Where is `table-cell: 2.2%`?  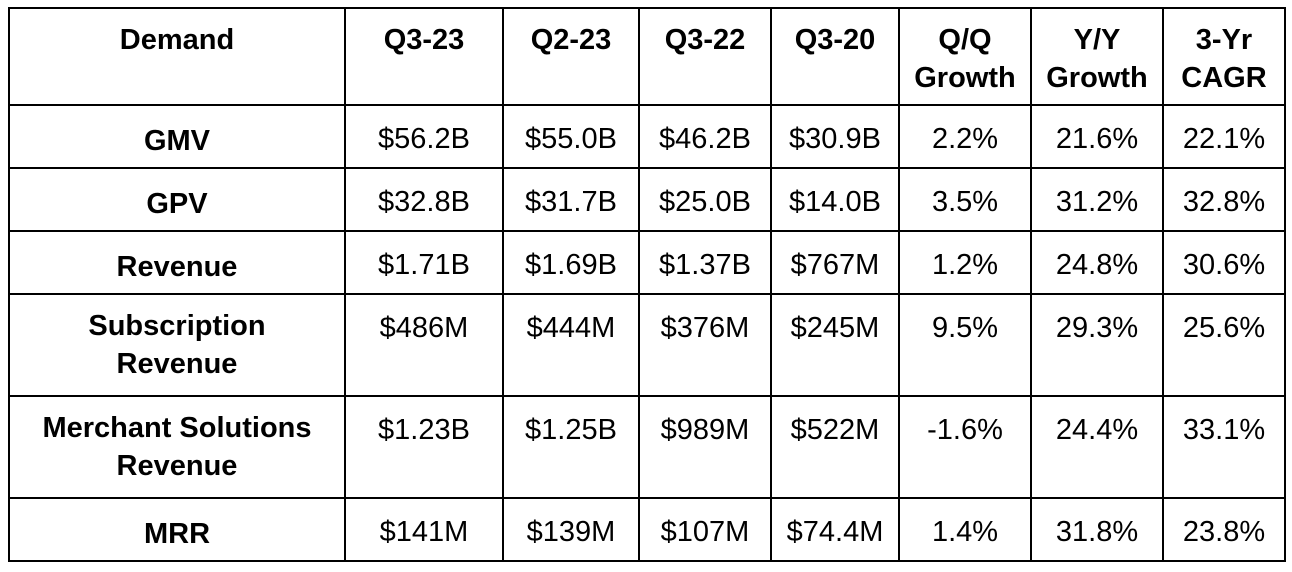 table-cell: 2.2% is located at coordinates (965, 136).